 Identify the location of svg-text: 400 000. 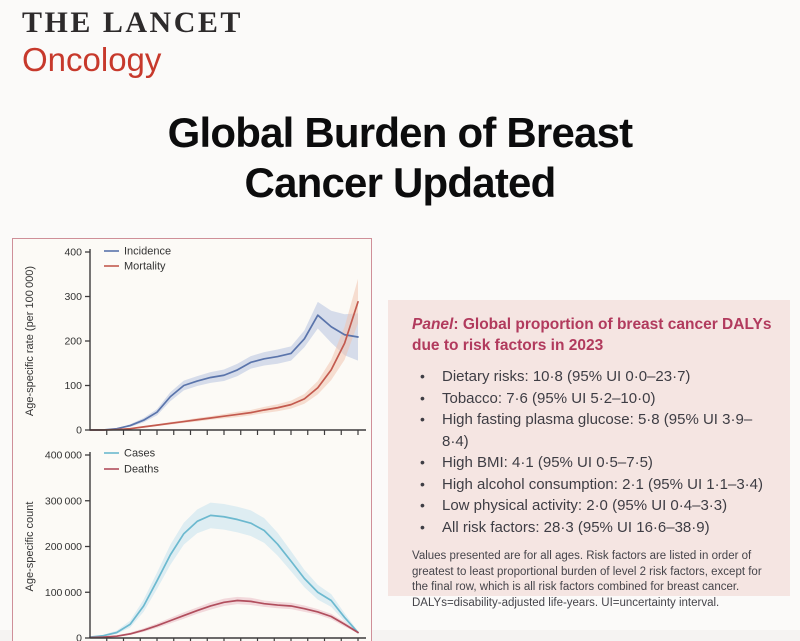
(63, 456).